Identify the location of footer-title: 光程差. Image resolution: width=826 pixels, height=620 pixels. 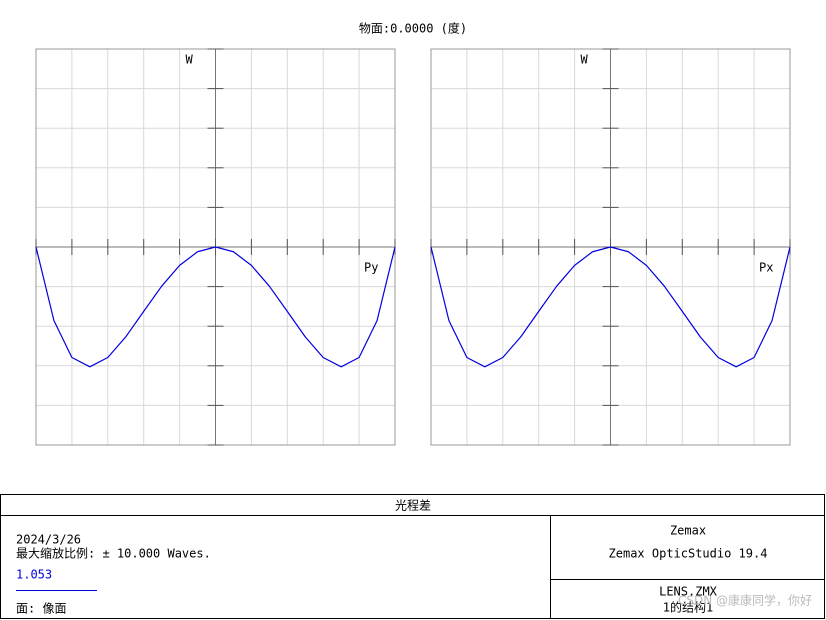
(413, 505).